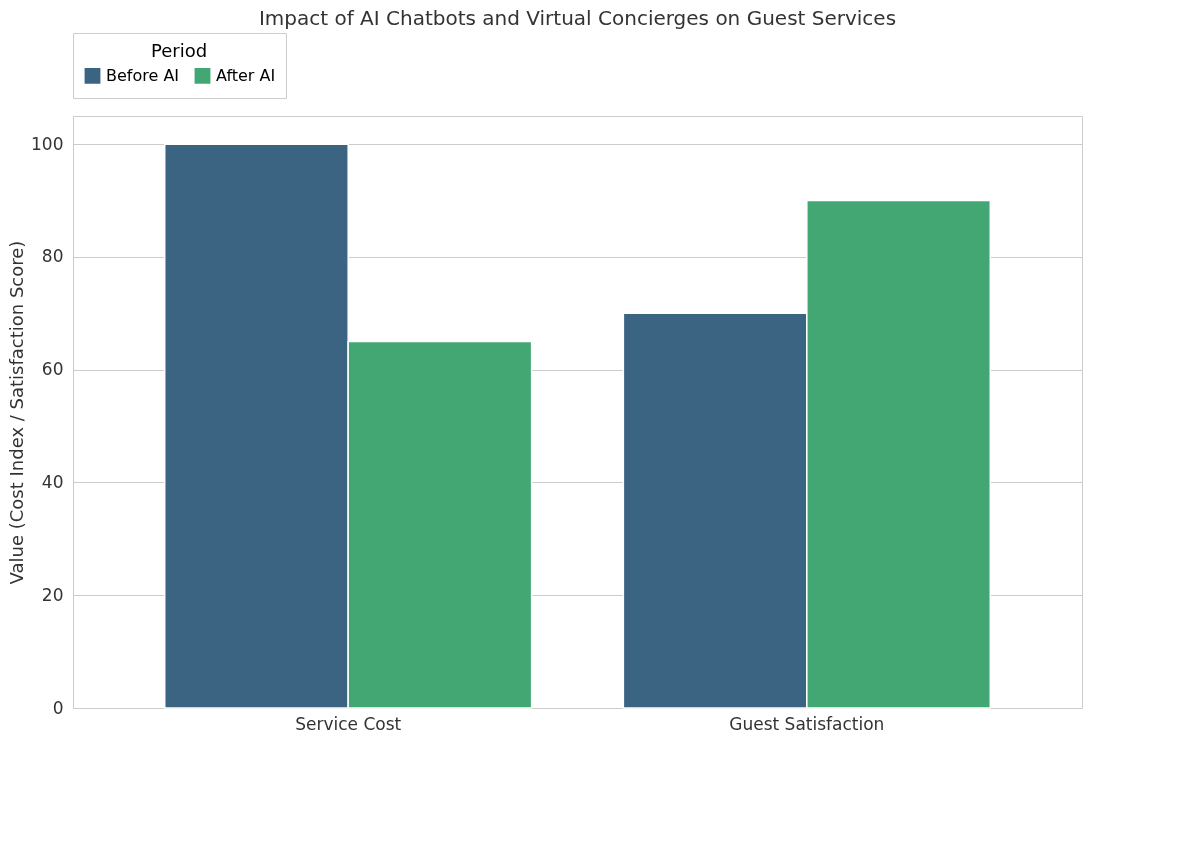 The height and width of the screenshot is (859, 1199). Describe the element at coordinates (52, 369) in the screenshot. I see `y-tick-label: 60` at that location.